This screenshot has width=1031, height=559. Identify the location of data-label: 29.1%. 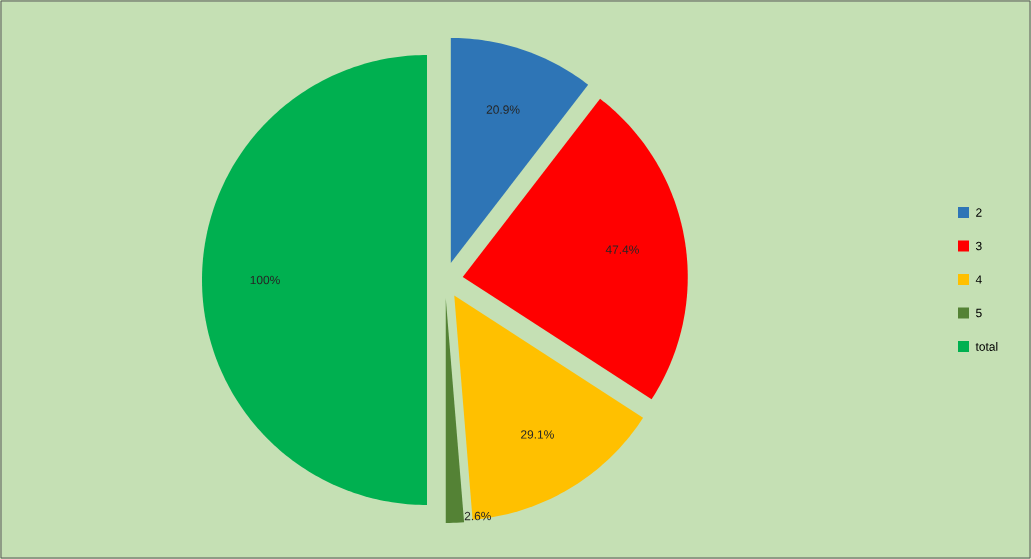
(537, 434).